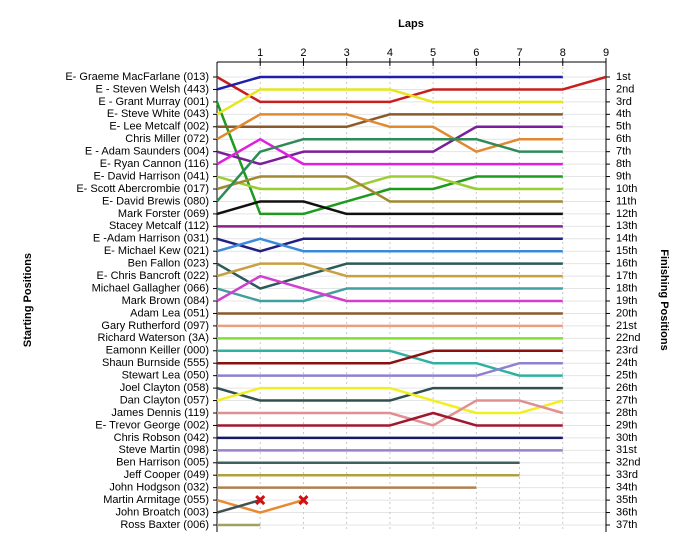 This screenshot has height=560, width=700. What do you see at coordinates (626, 189) in the screenshot?
I see `y2-tick-label: 10th` at bounding box center [626, 189].